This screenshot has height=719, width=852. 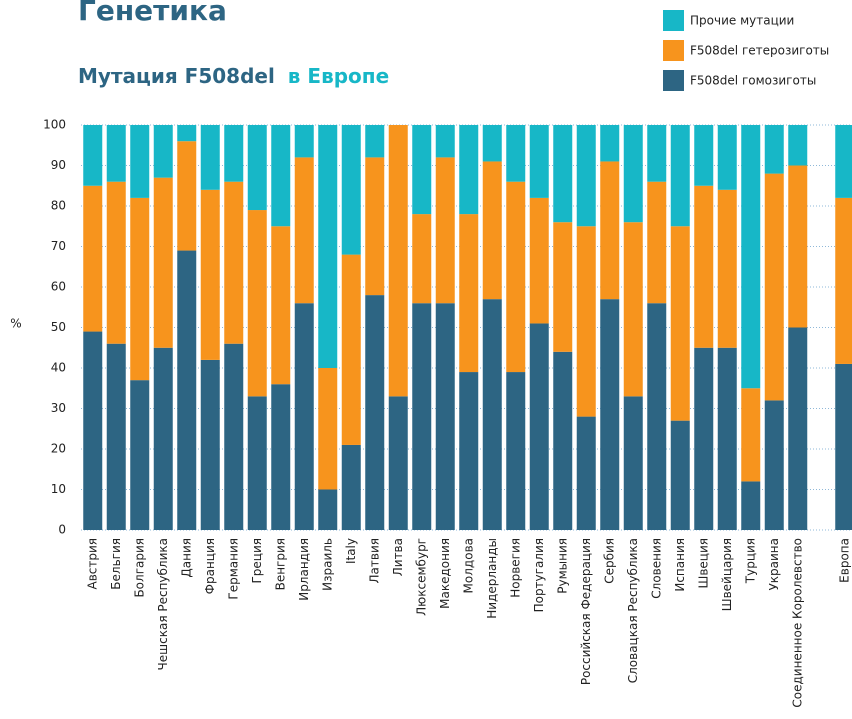 What do you see at coordinates (210, 566) in the screenshot?
I see `x-tick-label: Франция` at bounding box center [210, 566].